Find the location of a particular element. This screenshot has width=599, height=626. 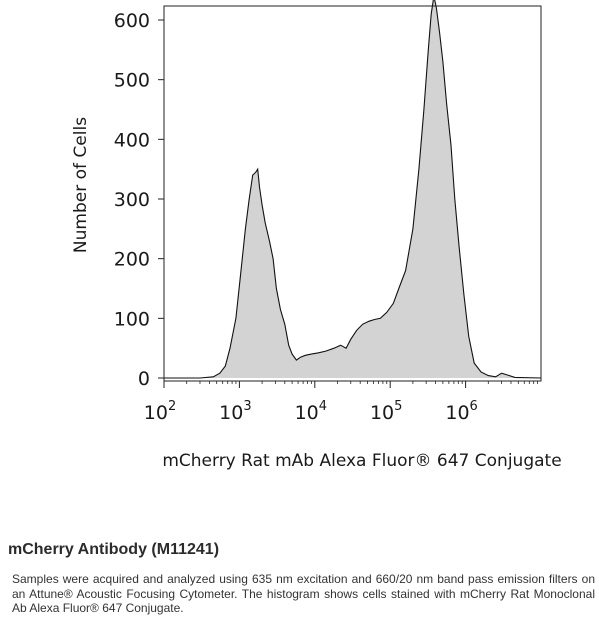

y-tick-label: 400 is located at coordinates (132, 140).